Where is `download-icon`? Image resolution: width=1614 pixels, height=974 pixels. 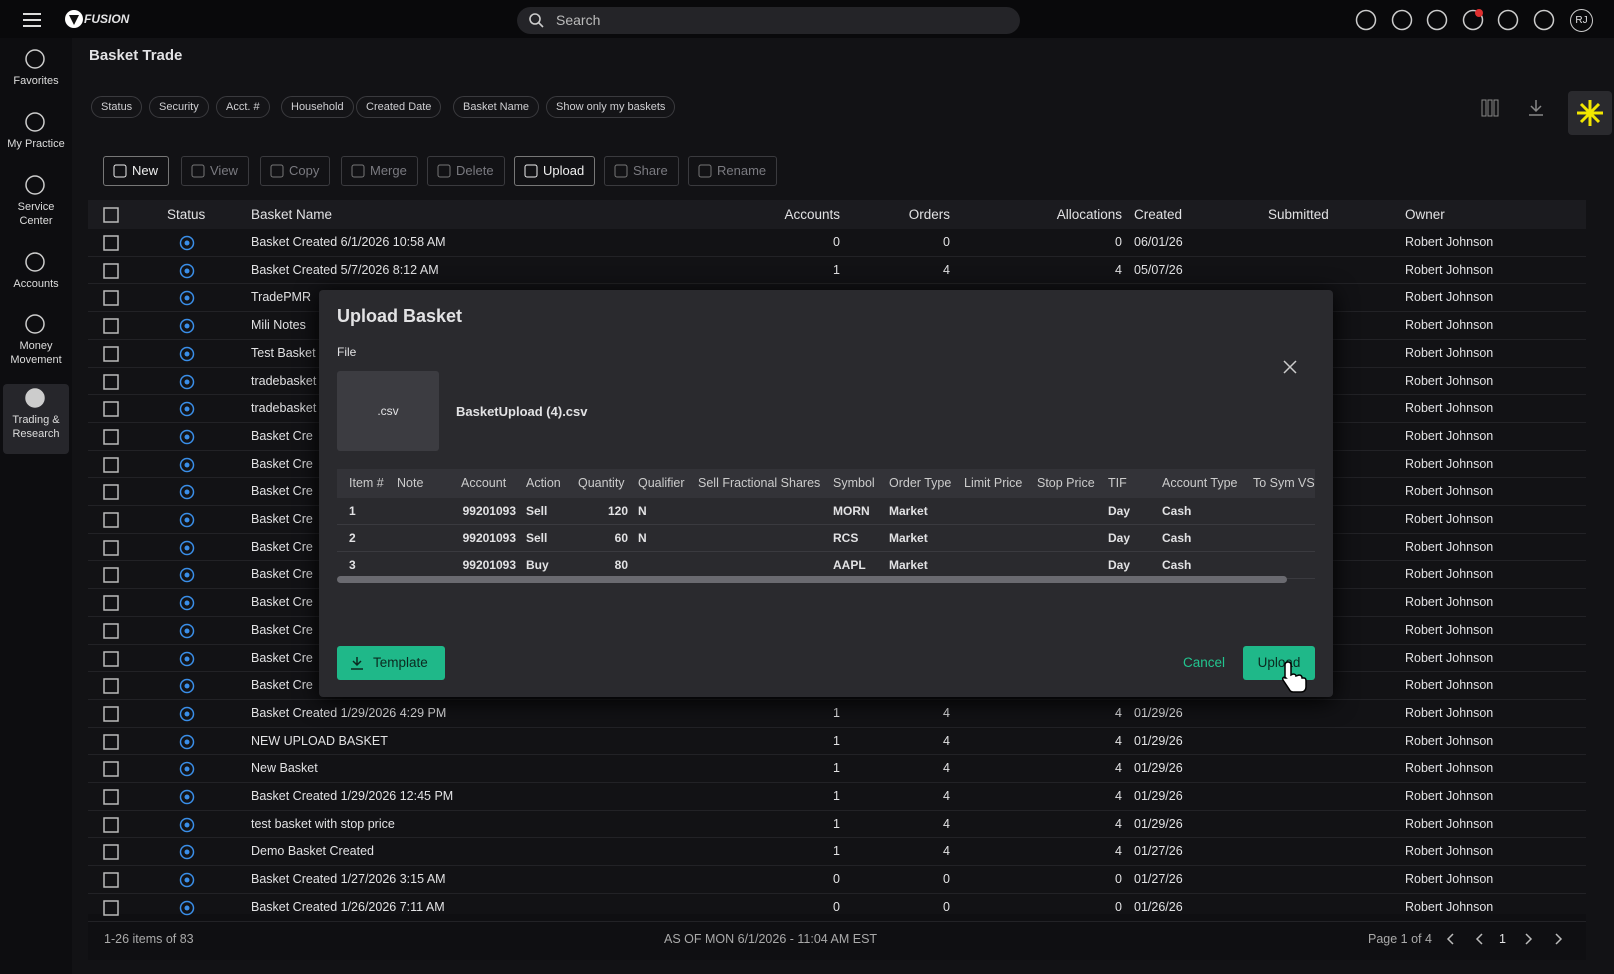
download-icon is located at coordinates (1536, 108).